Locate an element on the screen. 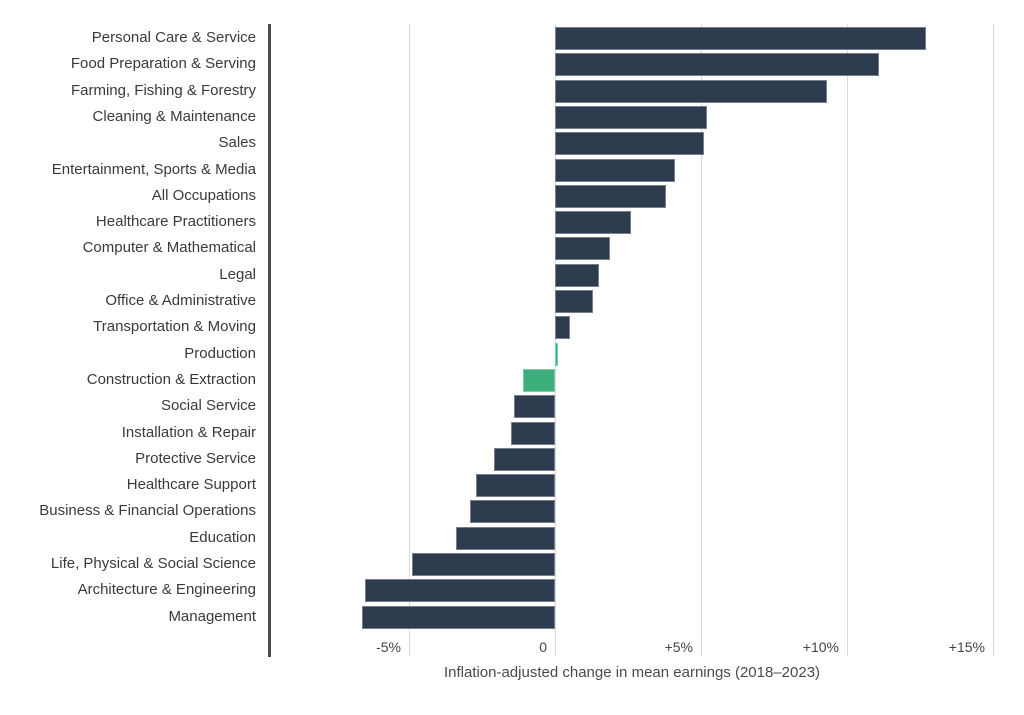 The height and width of the screenshot is (715, 1024). category-label: Legal is located at coordinates (237, 274).